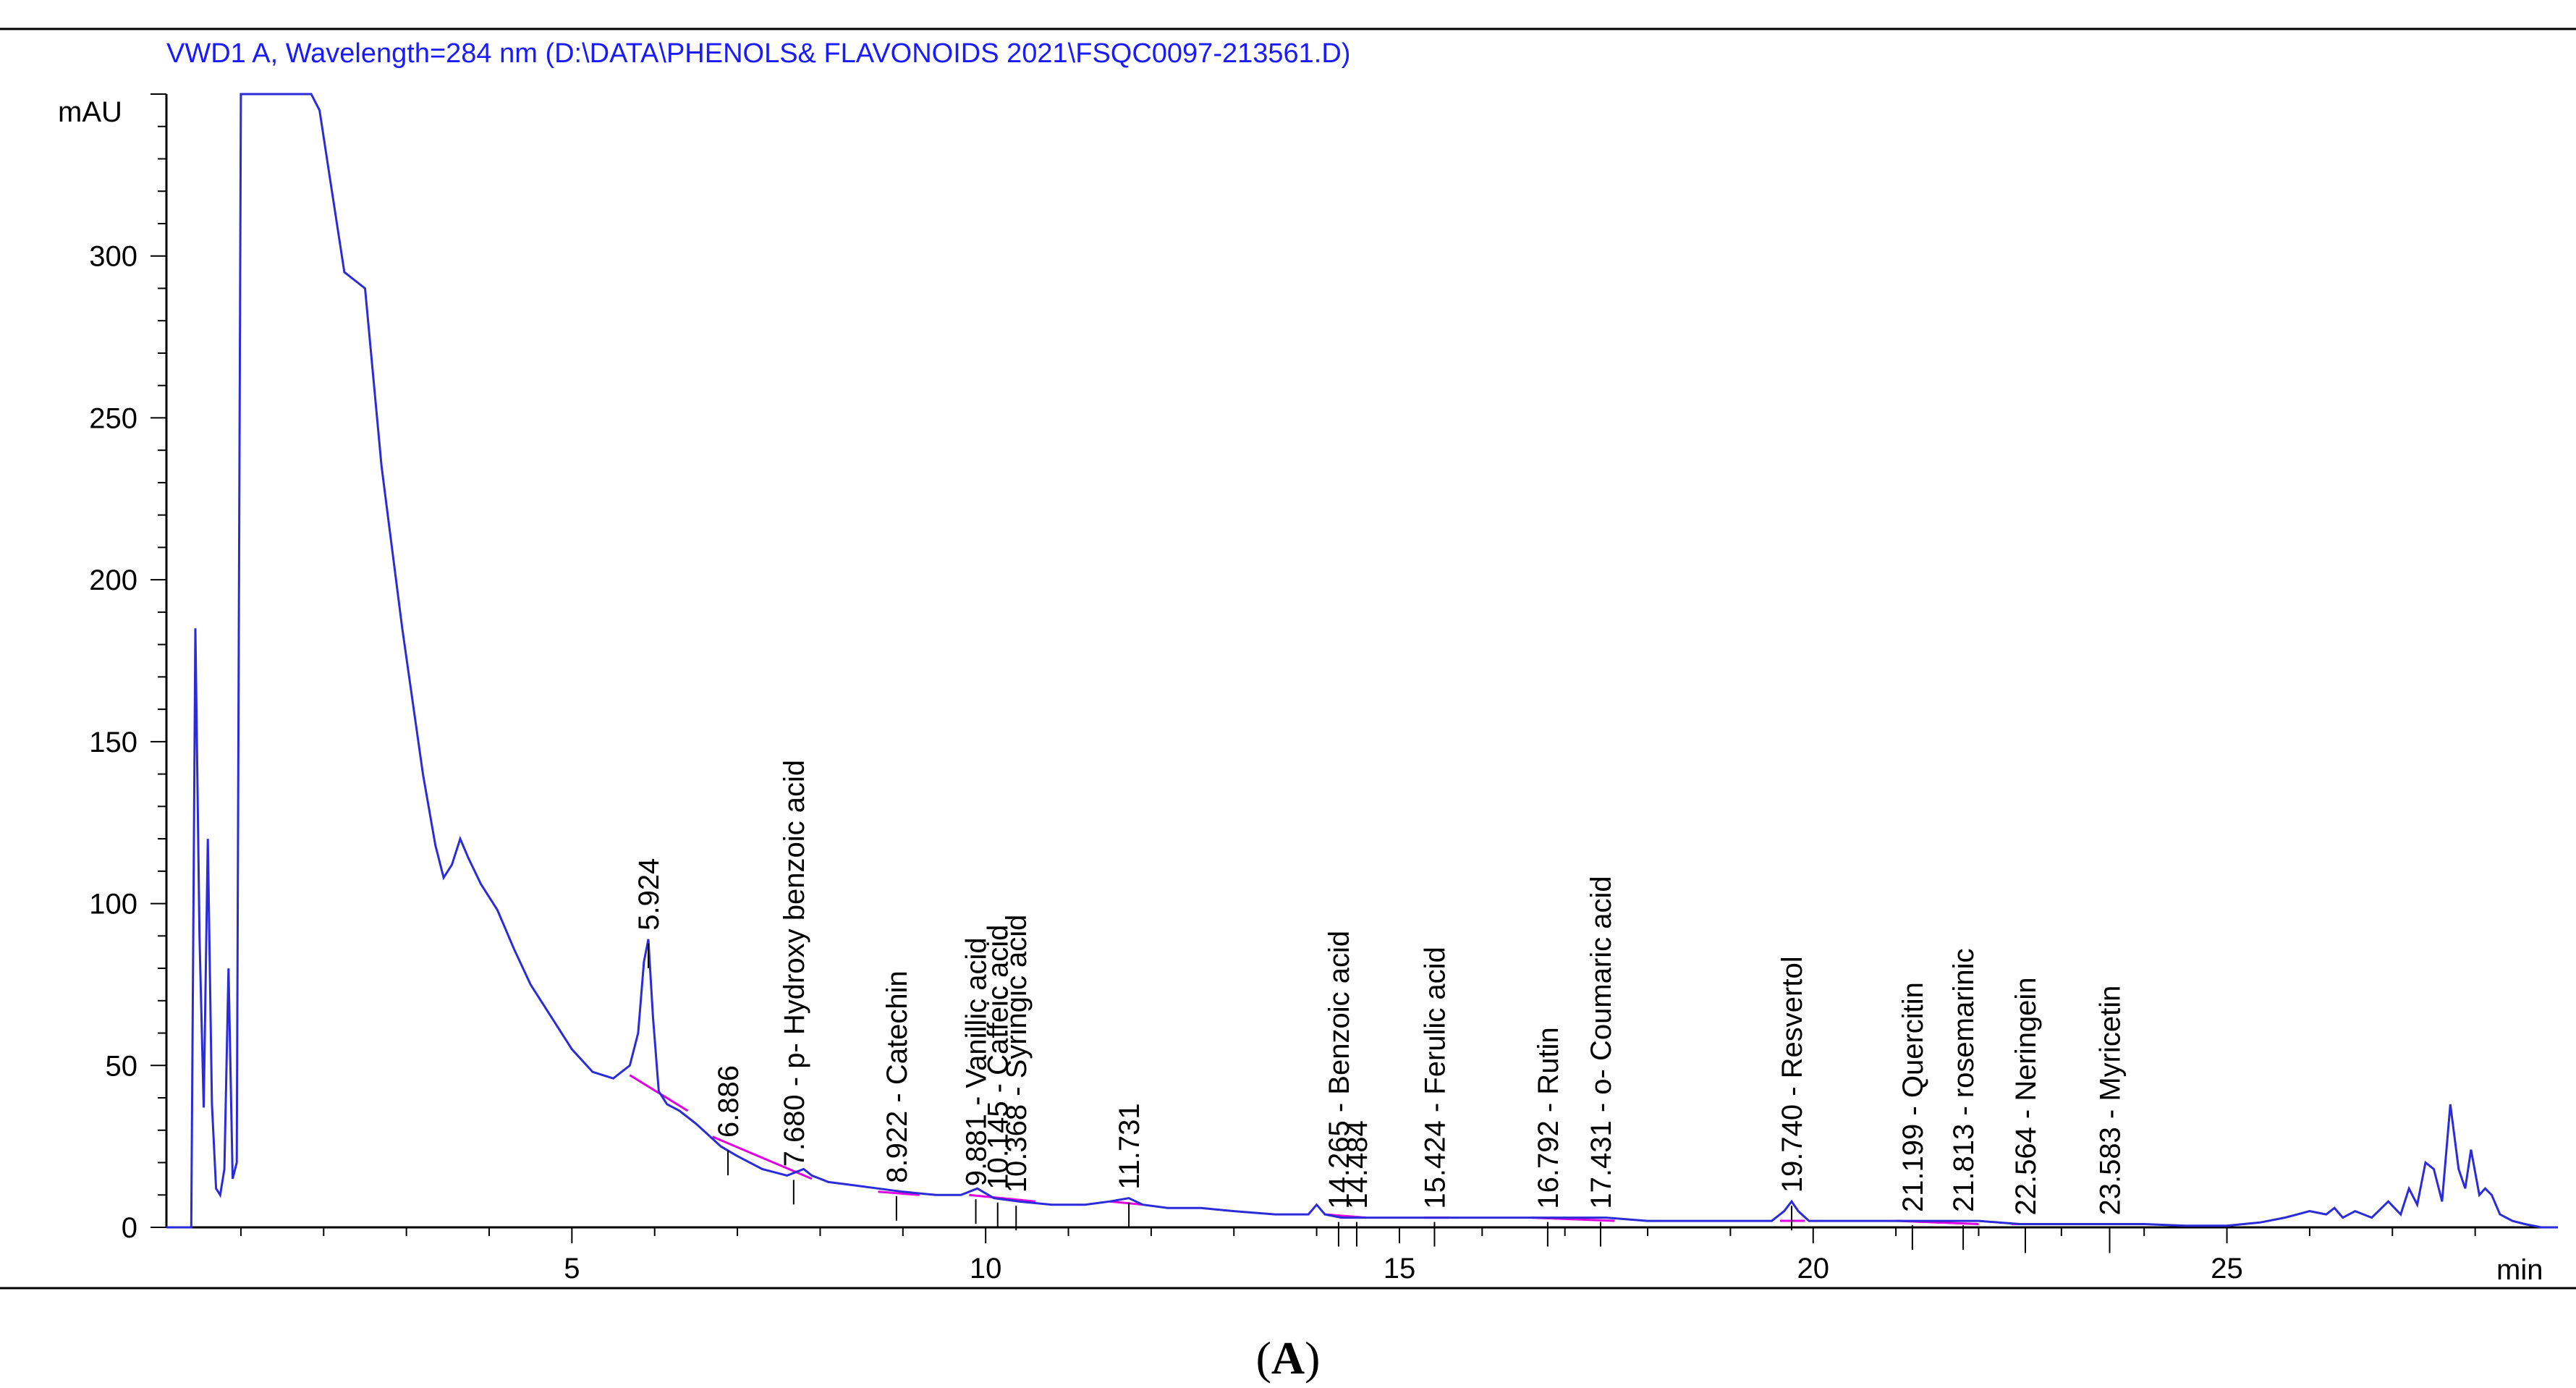 This screenshot has height=1388, width=2576. Describe the element at coordinates (1129, 1146) in the screenshot. I see `peak-label: 11.731` at that location.